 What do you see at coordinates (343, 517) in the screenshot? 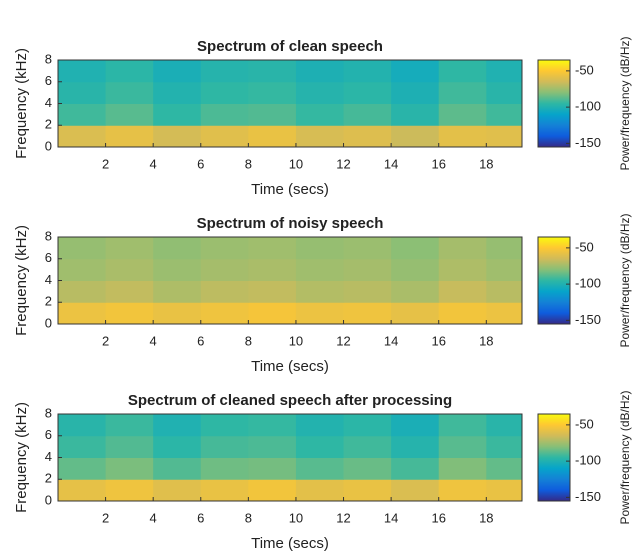
I see `x-tick-label: 12` at bounding box center [343, 517].